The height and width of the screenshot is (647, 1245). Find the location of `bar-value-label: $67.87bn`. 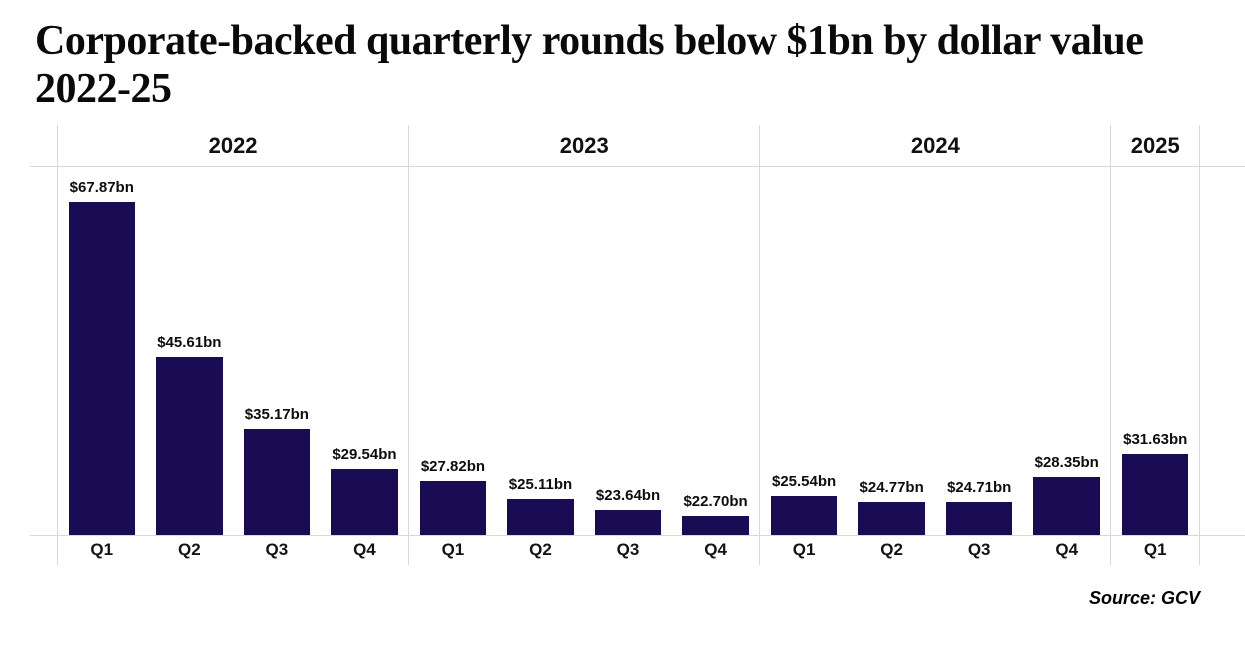

bar-value-label: $67.87bn is located at coordinates (101, 187).